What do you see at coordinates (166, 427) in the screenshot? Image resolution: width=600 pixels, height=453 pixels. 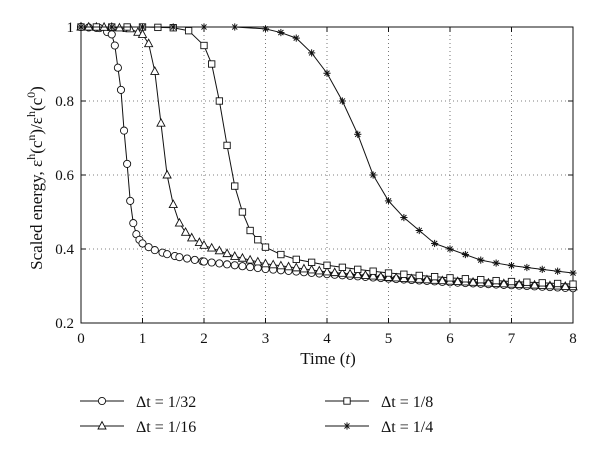 I see `legend-label-dt-1-16: Δt = 1/16` at bounding box center [166, 427].